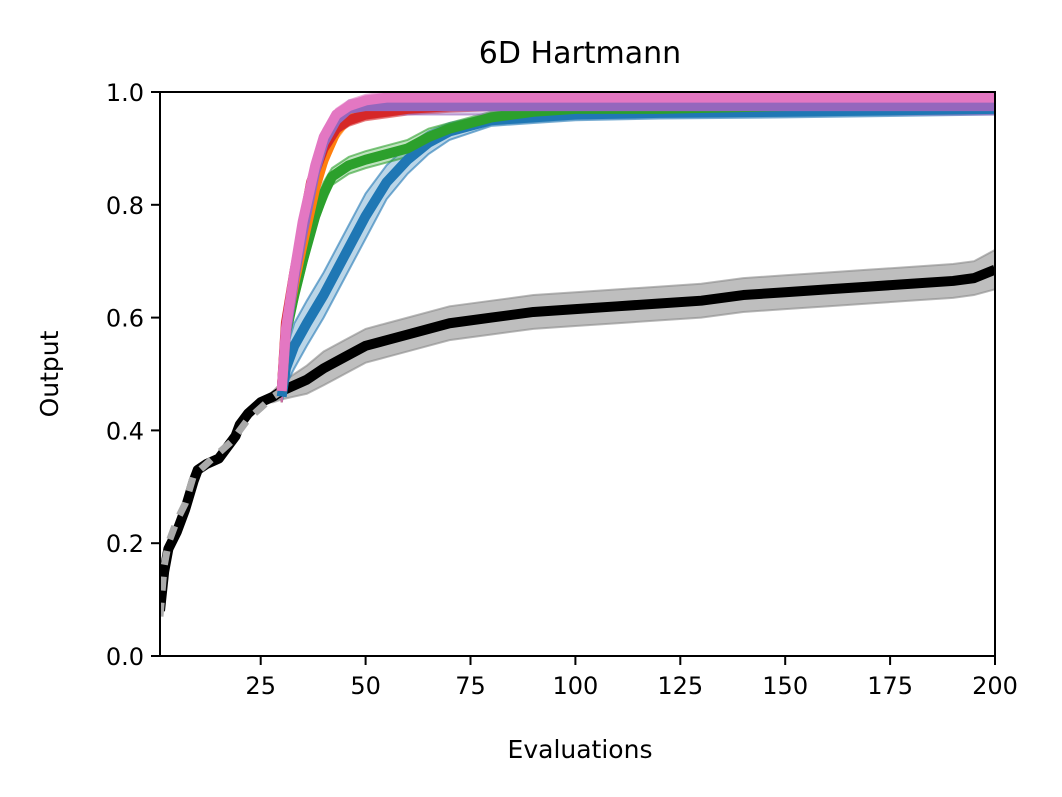  I want to click on y-tick-label-1: 0.2, so click(125, 544).